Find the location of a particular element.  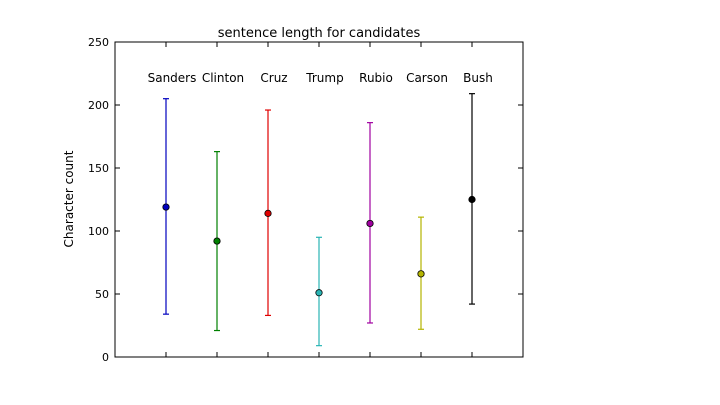

y-tick-label: 50 is located at coordinates (102, 294).